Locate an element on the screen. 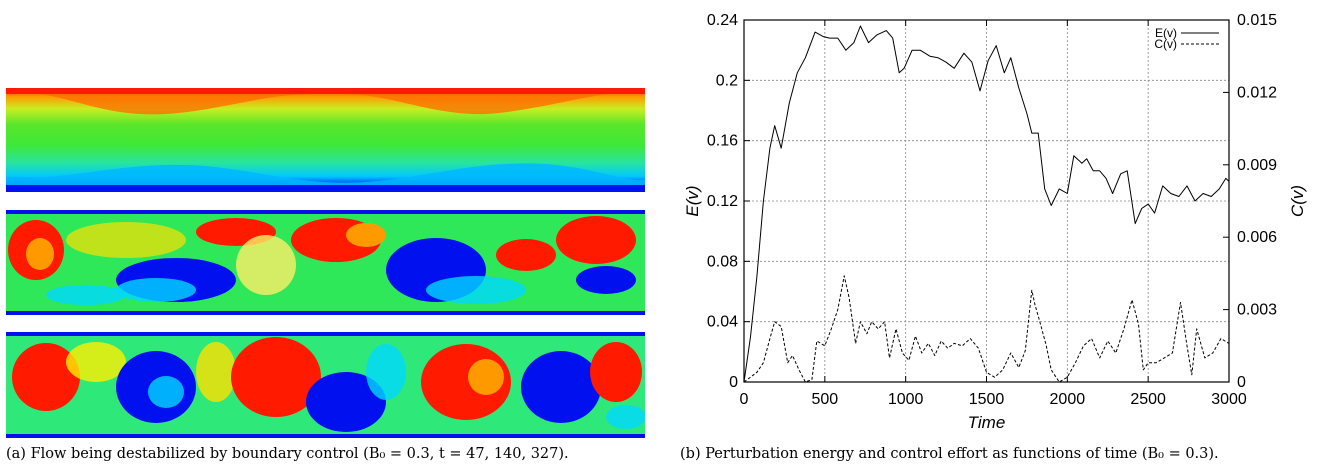 This screenshot has height=473, width=1319. x-tick-label: 1000 is located at coordinates (906, 399).